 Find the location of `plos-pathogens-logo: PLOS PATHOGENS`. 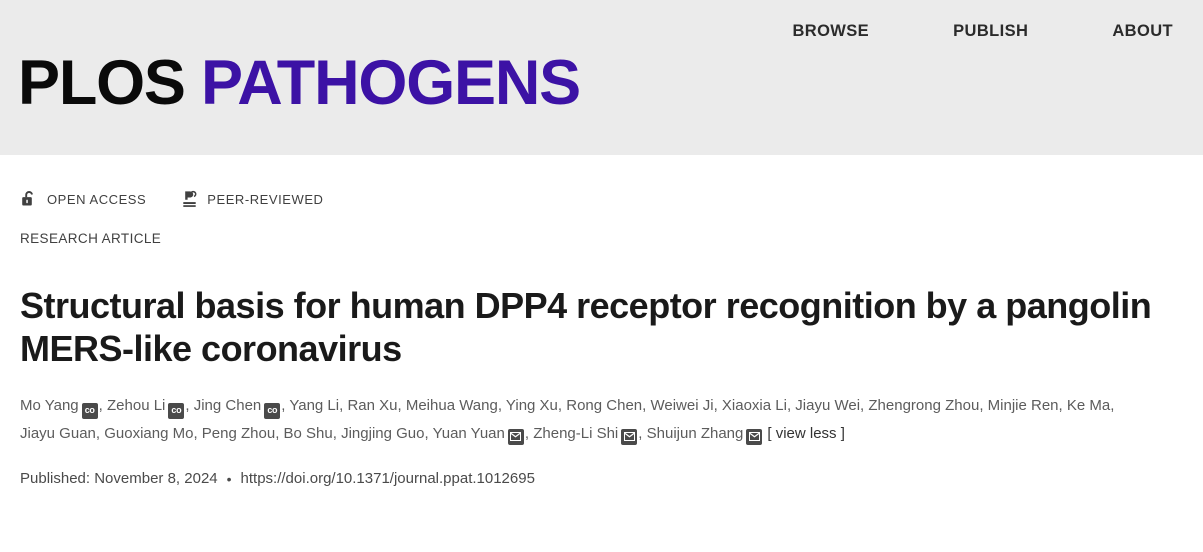

plos-pathogens-logo: PLOS PATHOGENS is located at coordinates (299, 83).